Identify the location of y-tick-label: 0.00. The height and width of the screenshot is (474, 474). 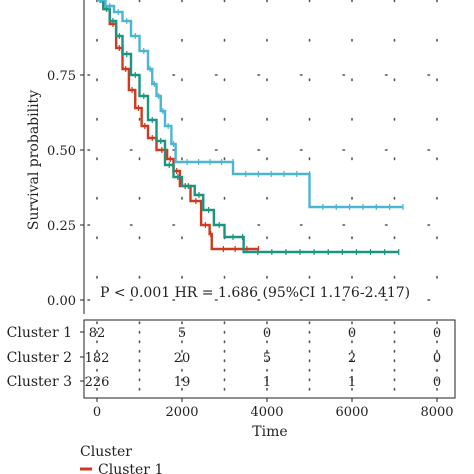
(61, 301).